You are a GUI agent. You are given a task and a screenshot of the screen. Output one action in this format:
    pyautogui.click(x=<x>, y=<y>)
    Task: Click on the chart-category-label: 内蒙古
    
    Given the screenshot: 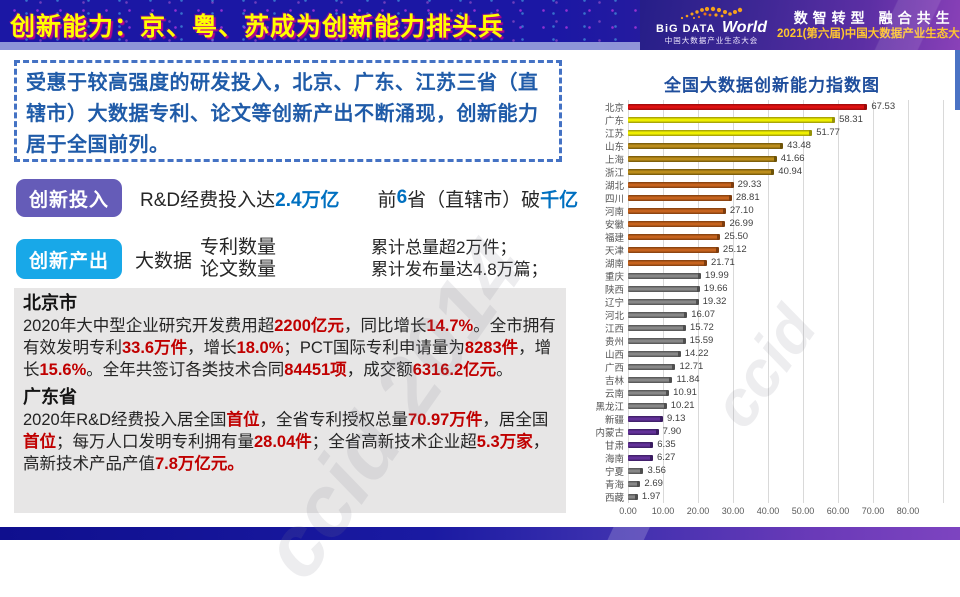 What is the action you would take?
    pyautogui.click(x=609, y=433)
    